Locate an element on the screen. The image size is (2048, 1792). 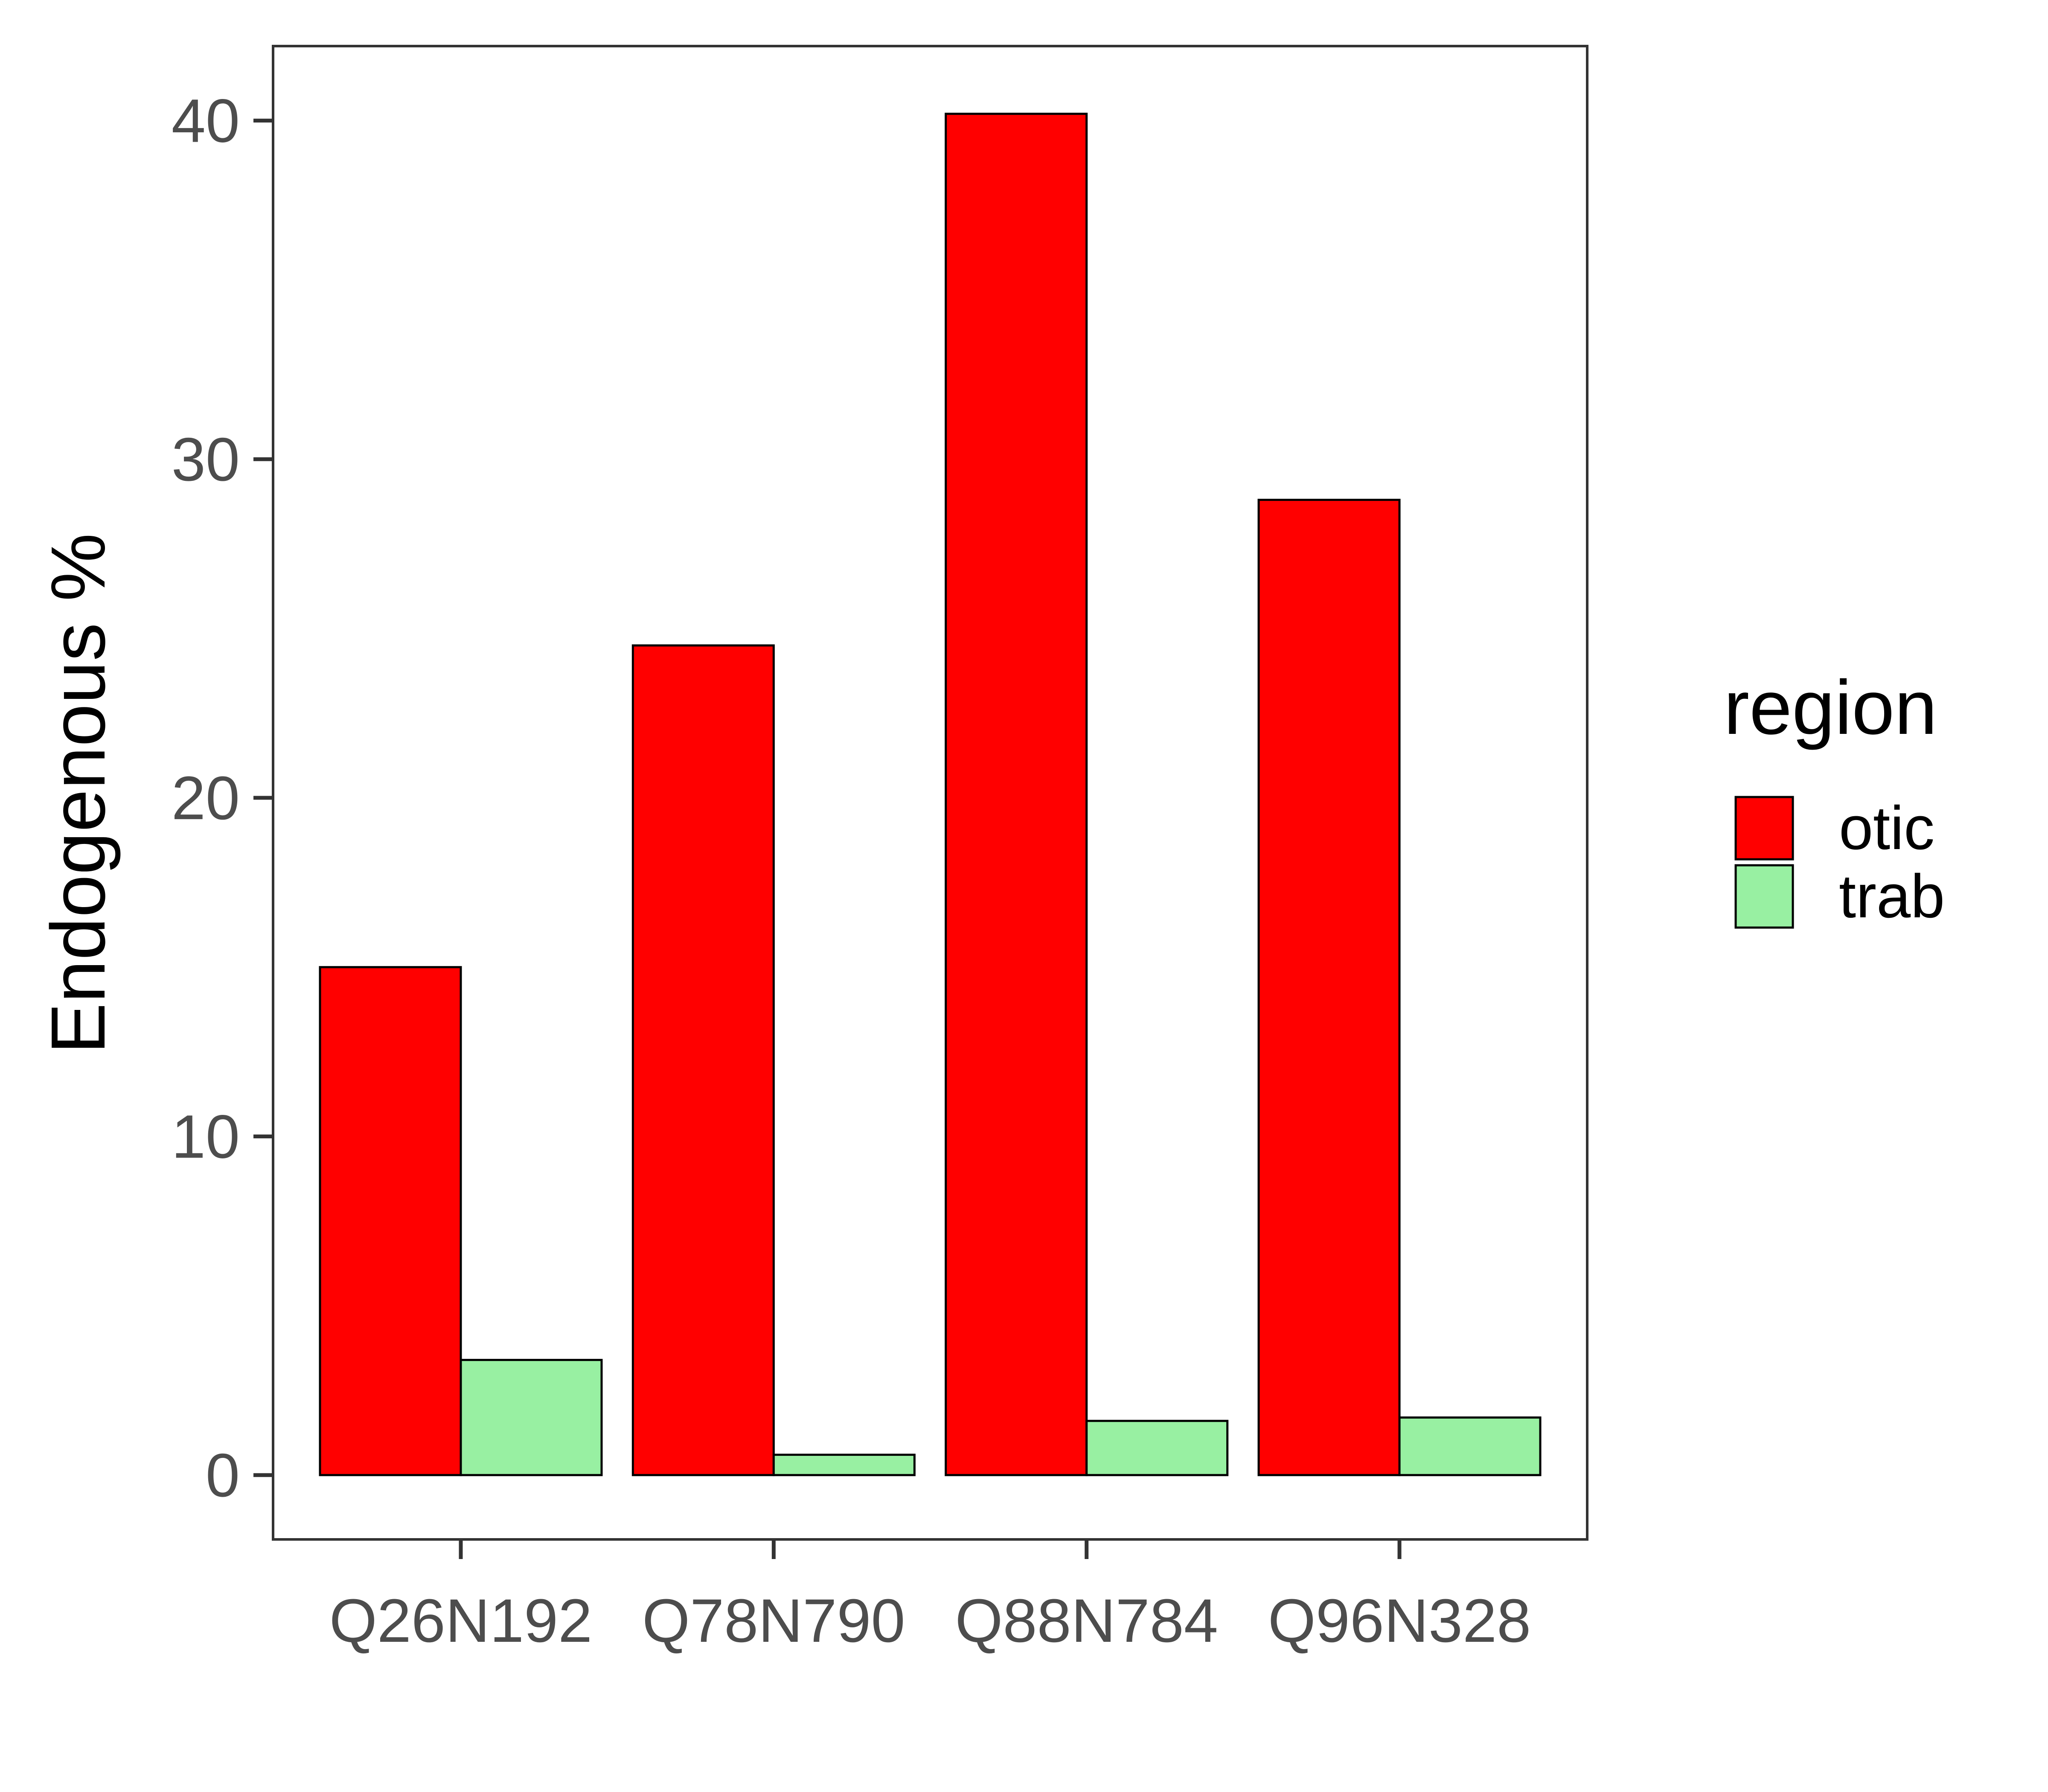
y-tick-label-10: 10 is located at coordinates (206, 1137).